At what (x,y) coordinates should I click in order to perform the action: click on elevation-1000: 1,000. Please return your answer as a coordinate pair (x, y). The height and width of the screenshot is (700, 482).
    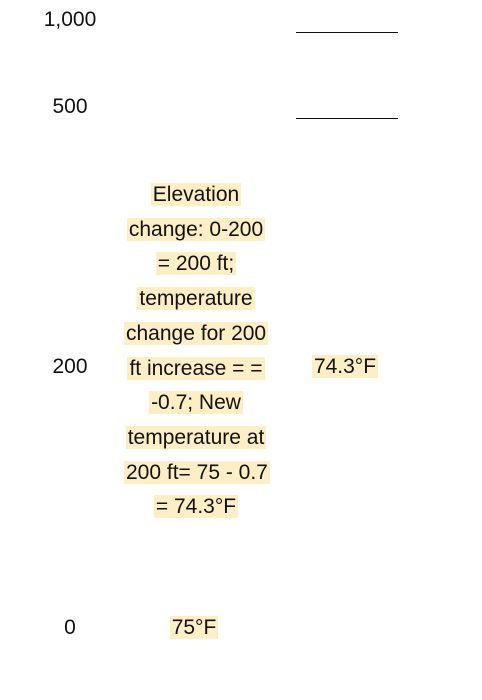
    Looking at the image, I should click on (70, 19).